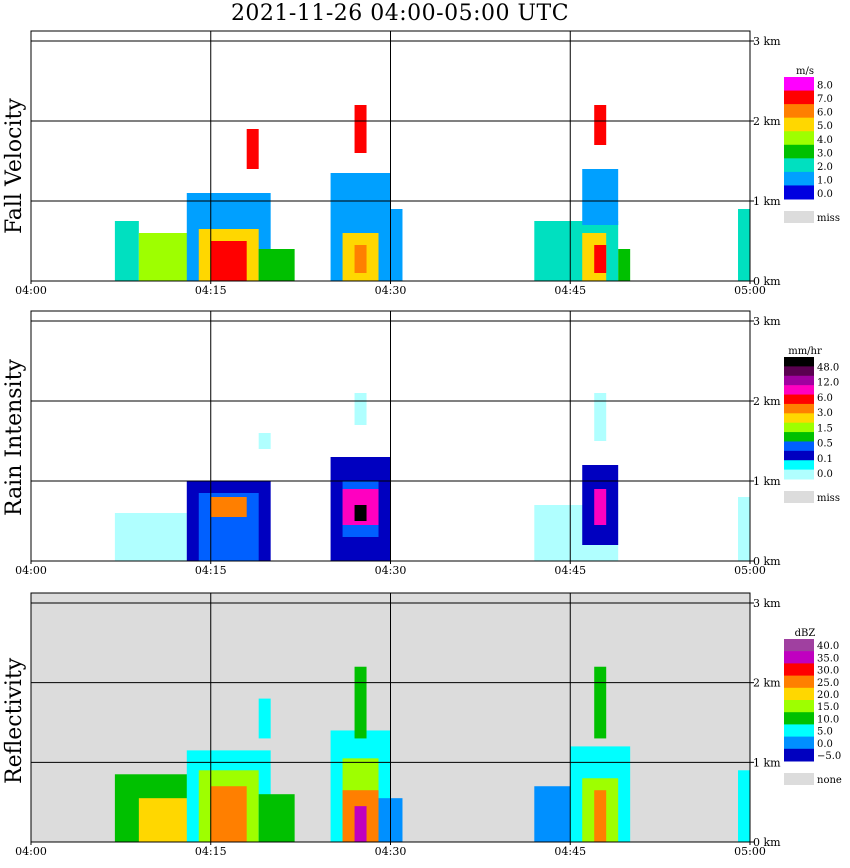  Describe the element at coordinates (767, 762) in the screenshot. I see `reflectivity-y-tick-label: 1 km` at that location.